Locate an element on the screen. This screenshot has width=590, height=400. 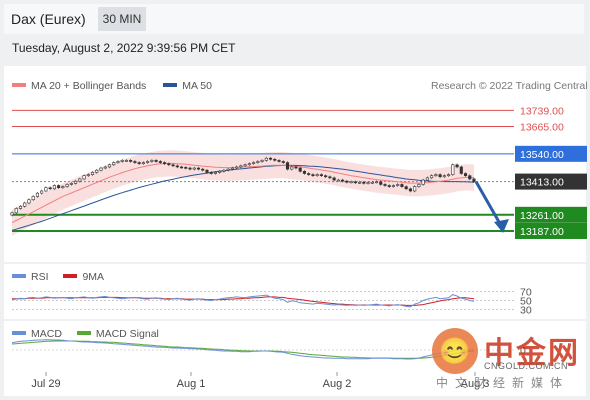
credit-text: Research © 2022 Trading Central is located at coordinates (509, 86).